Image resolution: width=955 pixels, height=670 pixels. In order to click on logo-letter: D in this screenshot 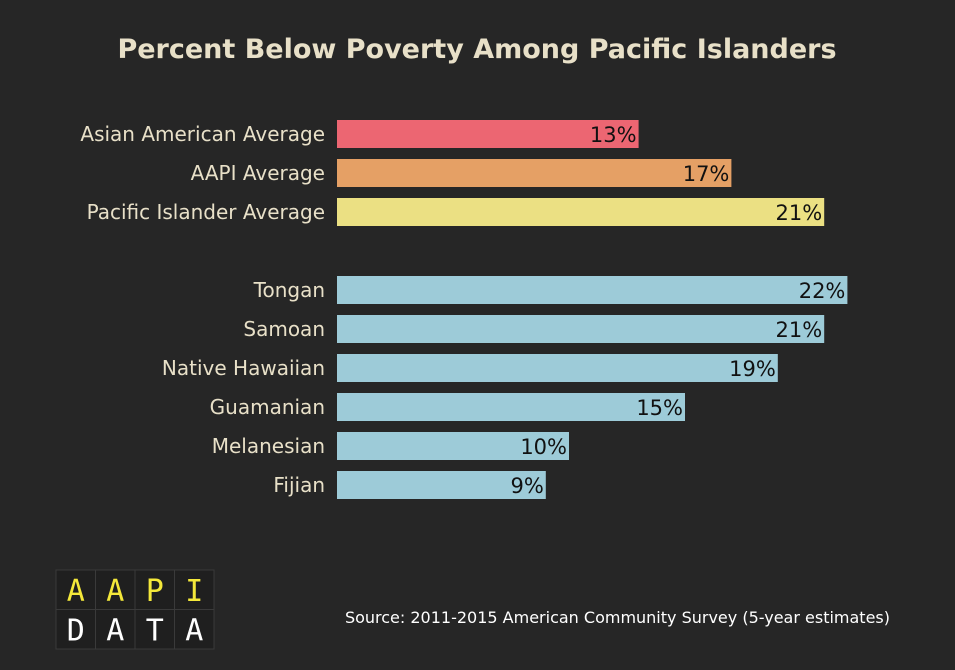, I will do `click(76, 630)`.